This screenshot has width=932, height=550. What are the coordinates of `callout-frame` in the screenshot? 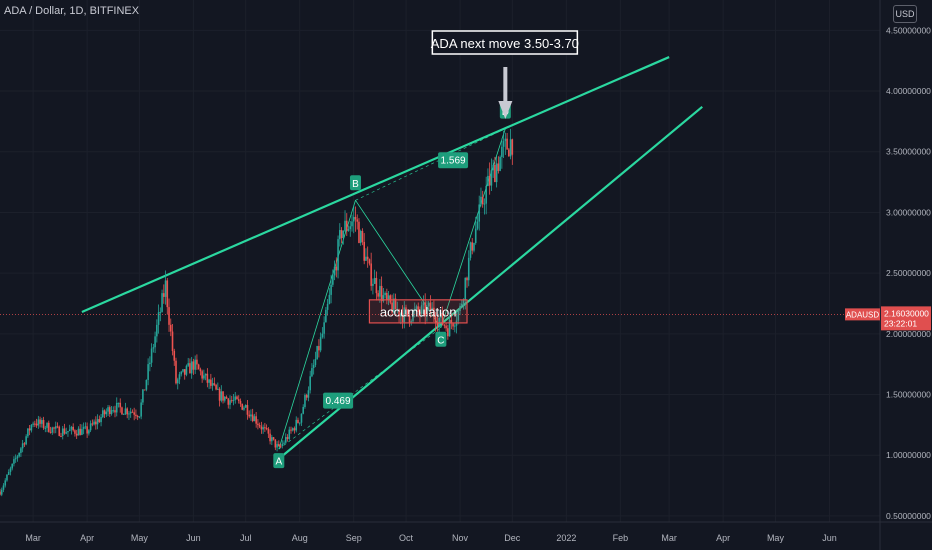 It's located at (505, 42).